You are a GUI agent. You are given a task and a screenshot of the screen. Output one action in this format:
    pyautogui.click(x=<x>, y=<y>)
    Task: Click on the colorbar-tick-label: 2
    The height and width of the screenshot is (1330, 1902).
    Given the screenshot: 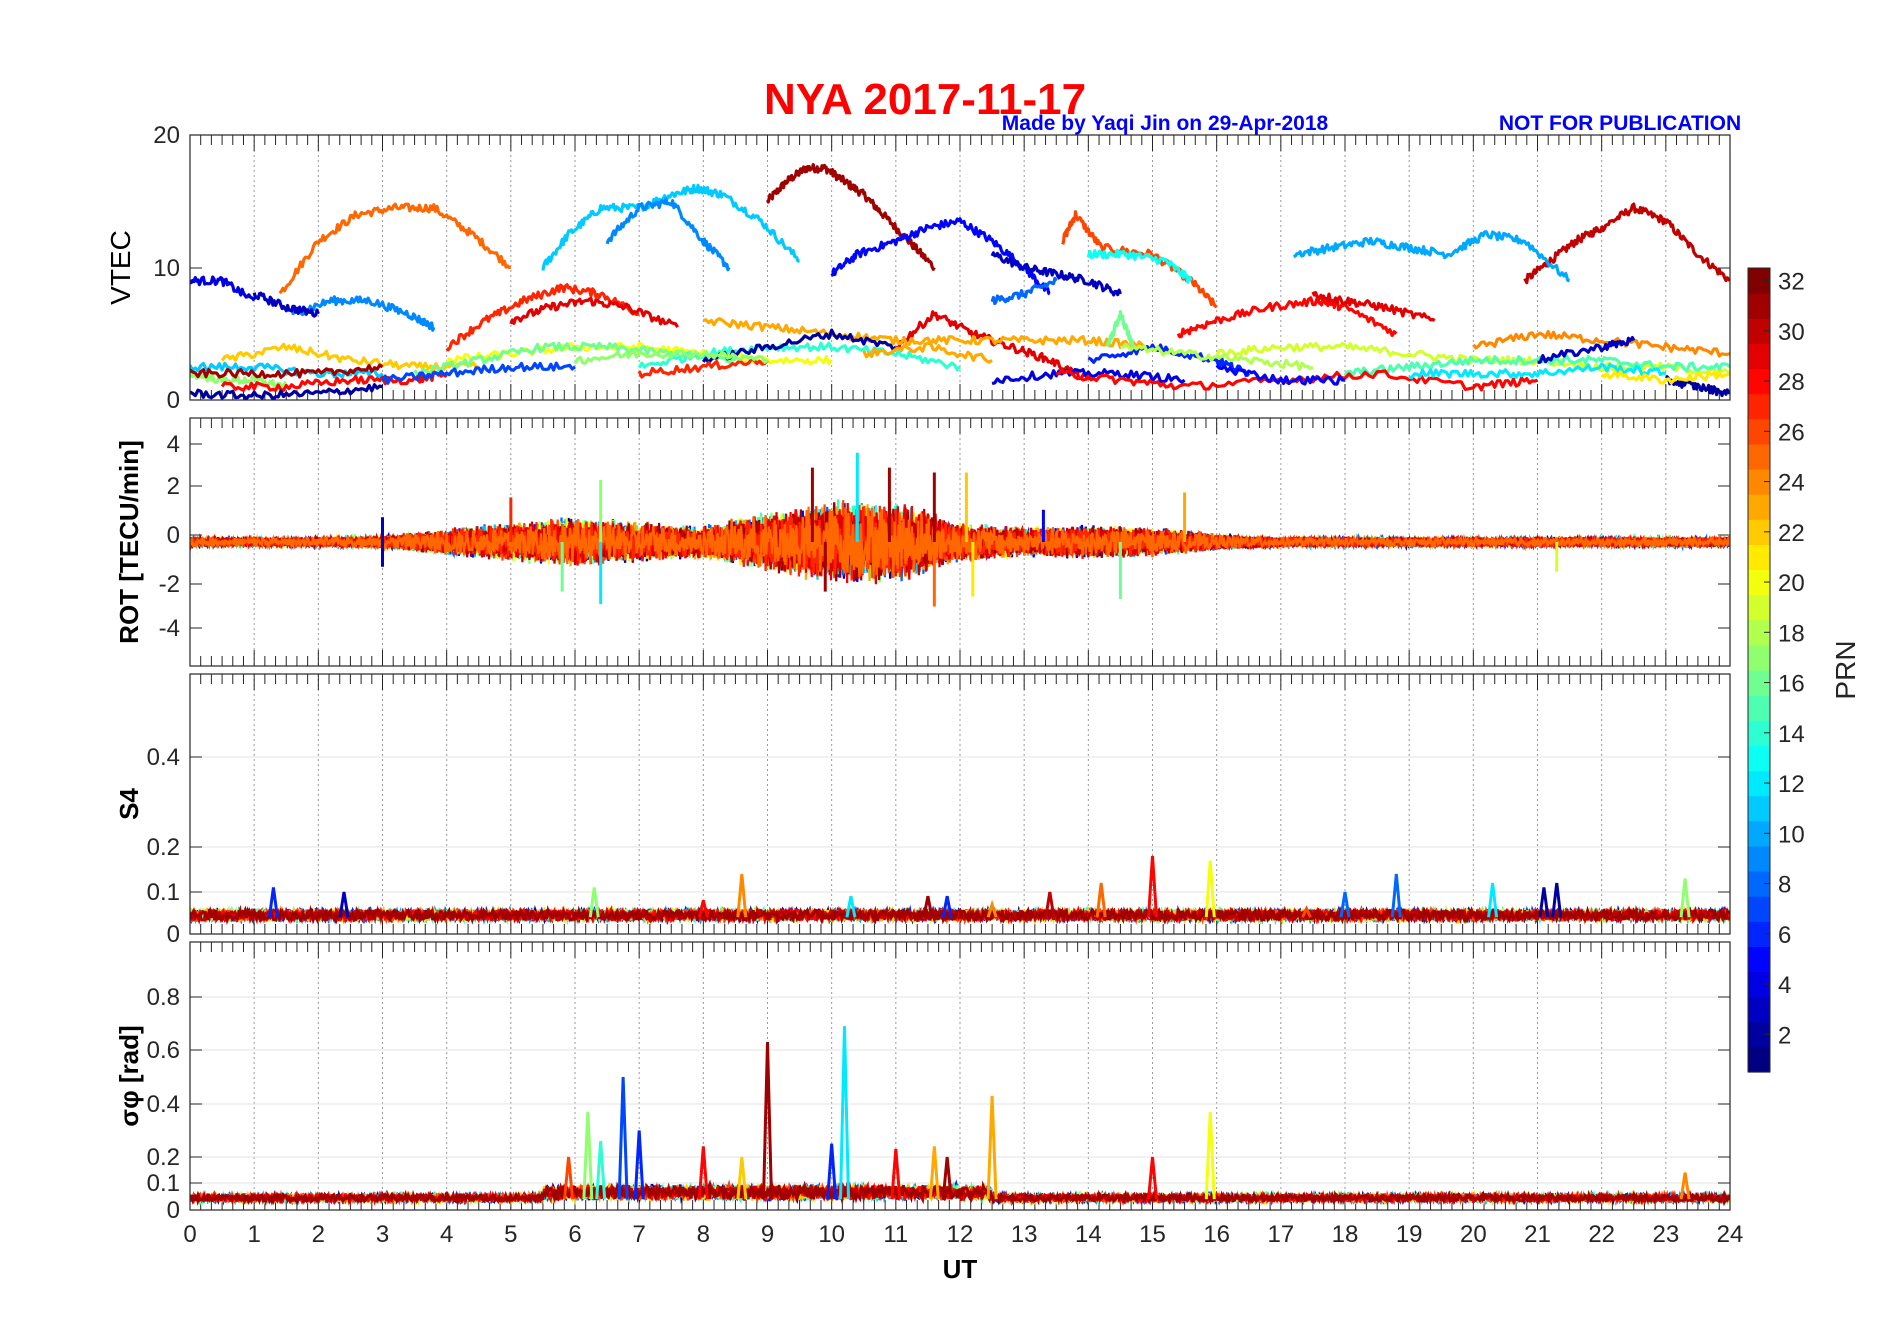 What is the action you would take?
    pyautogui.click(x=1784, y=1035)
    